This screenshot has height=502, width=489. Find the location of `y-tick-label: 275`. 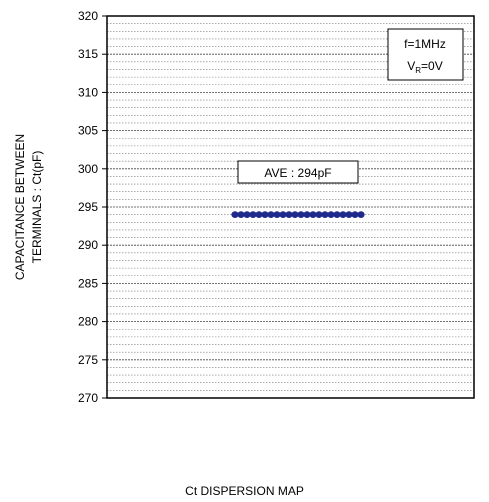

y-tick-label: 275 is located at coordinates (88, 360).